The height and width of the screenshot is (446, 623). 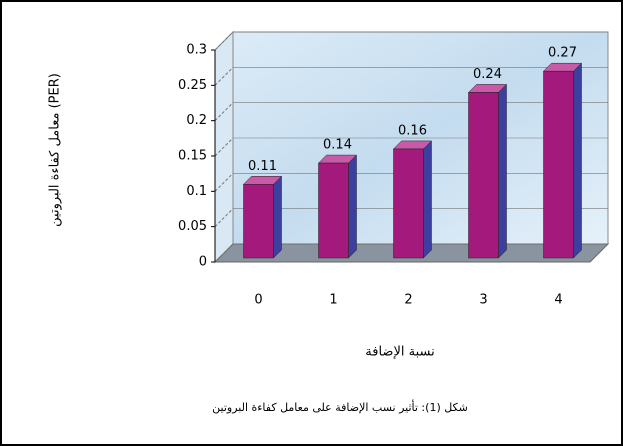 What do you see at coordinates (408, 300) in the screenshot?
I see `x-tick-label: 2` at bounding box center [408, 300].